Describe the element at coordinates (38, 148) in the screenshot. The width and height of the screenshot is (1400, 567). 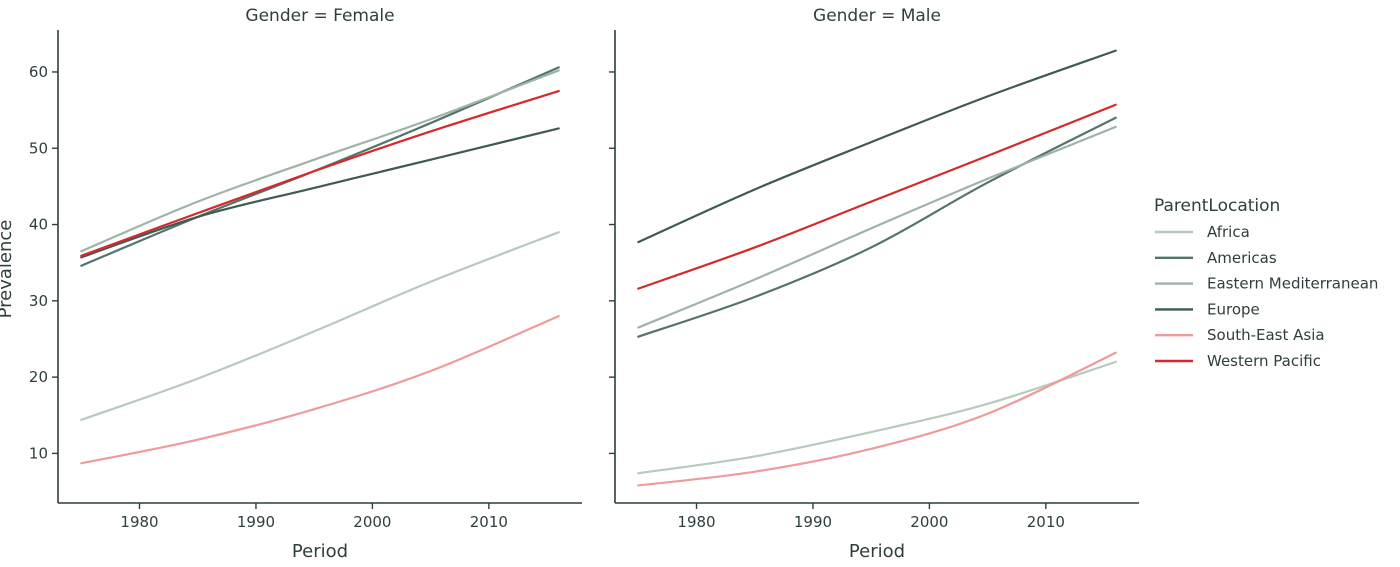
I see `y-tick-label: 50` at that location.